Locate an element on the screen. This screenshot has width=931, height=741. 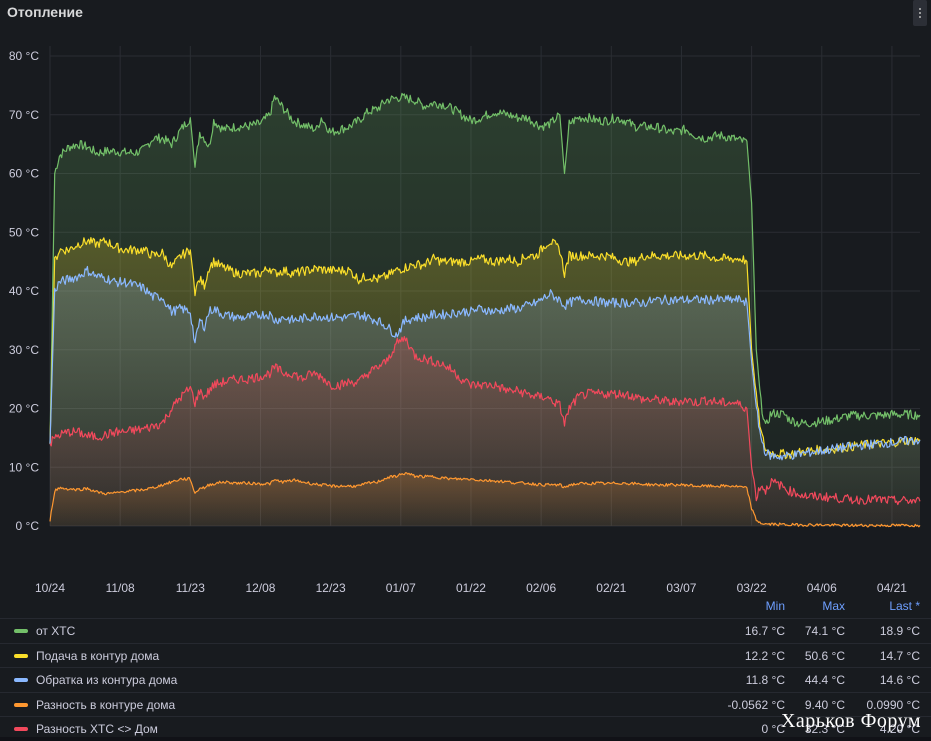
series-max: 9.40 °C is located at coordinates (824, 704).